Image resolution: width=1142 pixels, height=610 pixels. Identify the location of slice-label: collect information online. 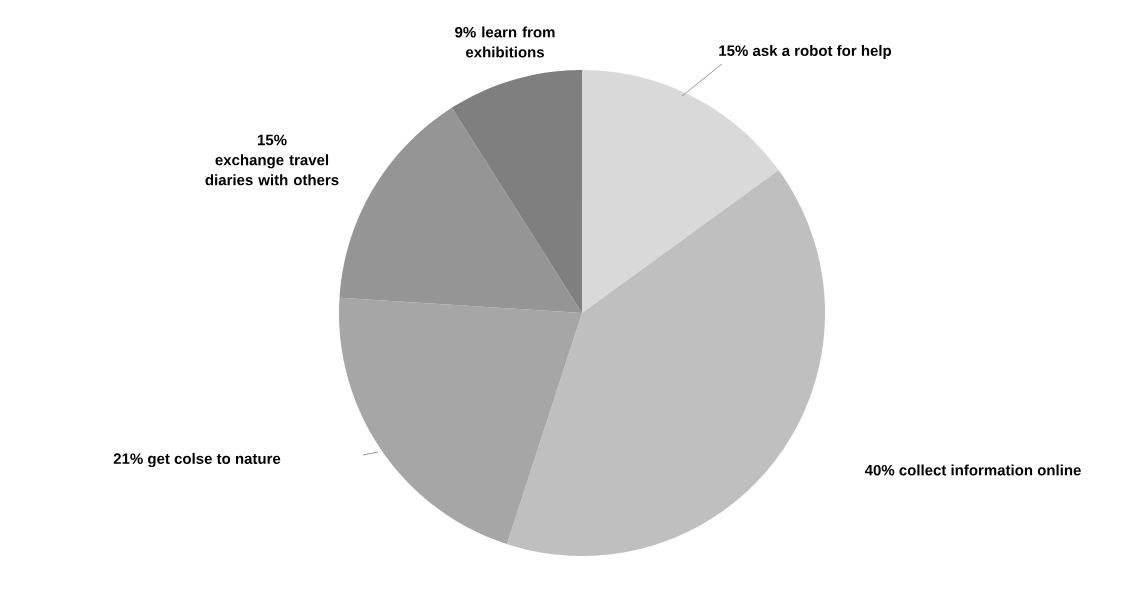
(990, 470).